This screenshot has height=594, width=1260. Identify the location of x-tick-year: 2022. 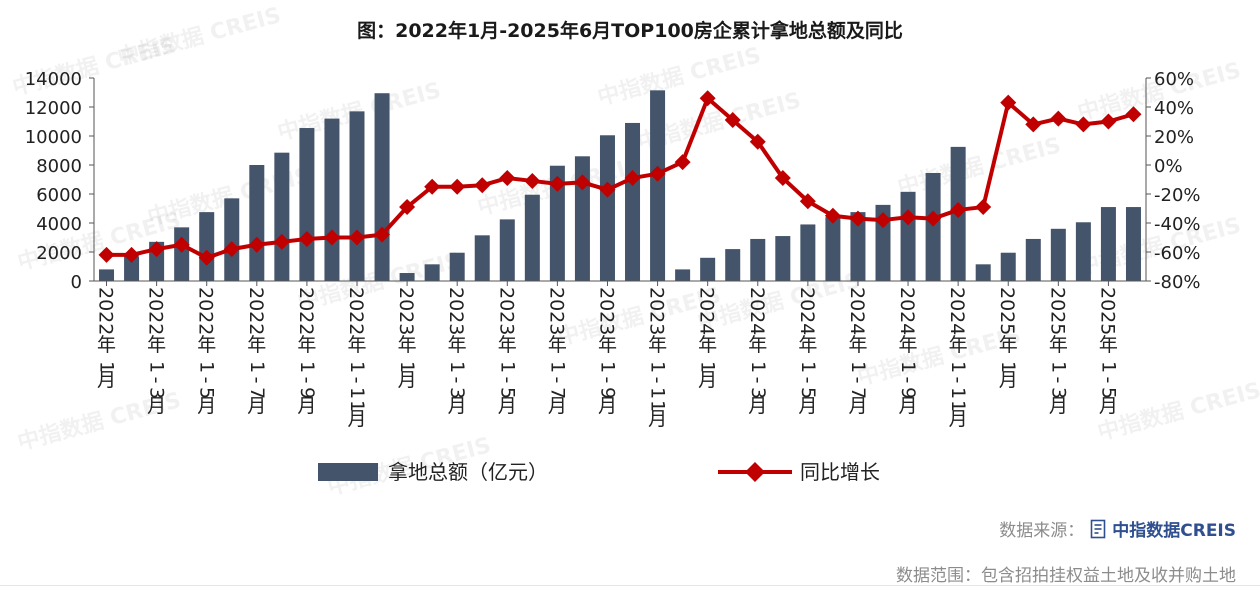
(206, 311).